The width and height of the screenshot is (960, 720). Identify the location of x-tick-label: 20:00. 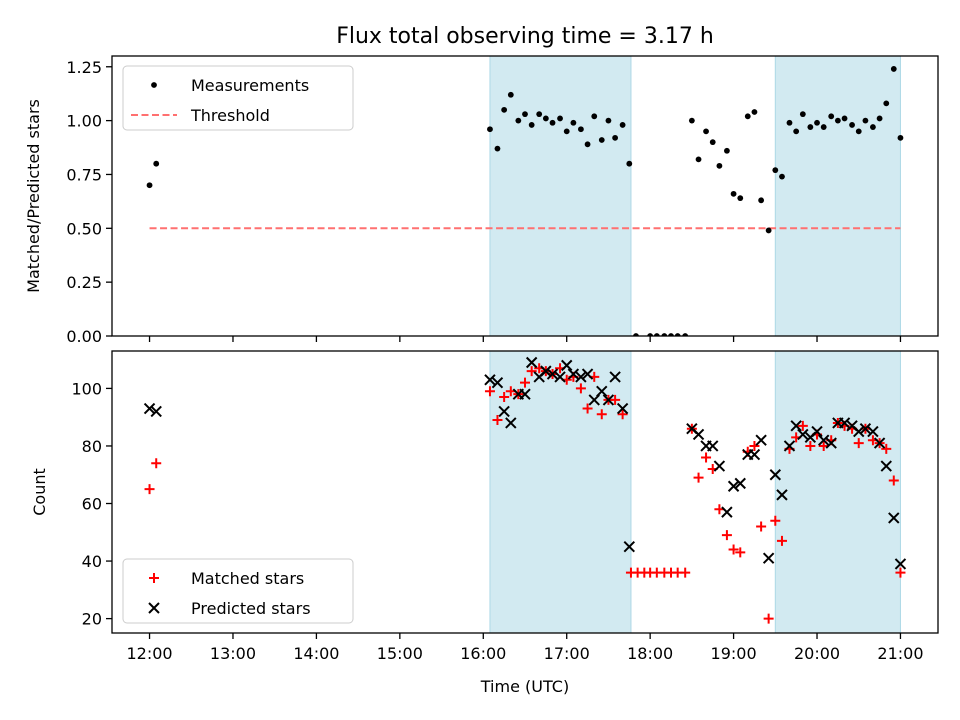
(817, 653).